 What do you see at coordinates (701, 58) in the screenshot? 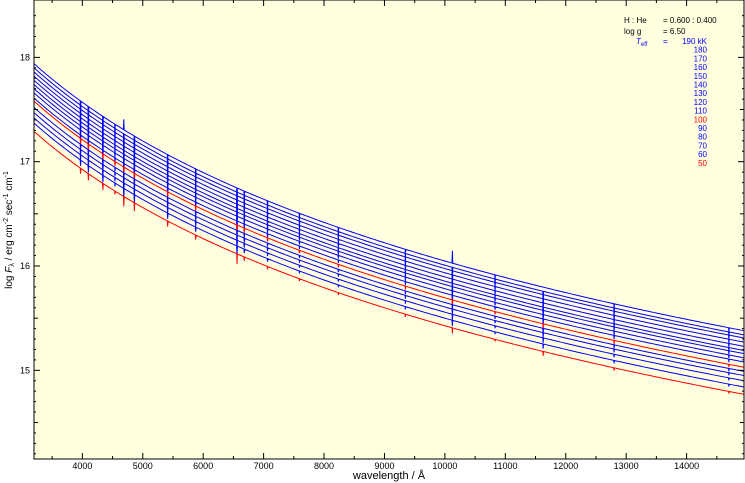
I see `legend-entry-2: 170` at bounding box center [701, 58].